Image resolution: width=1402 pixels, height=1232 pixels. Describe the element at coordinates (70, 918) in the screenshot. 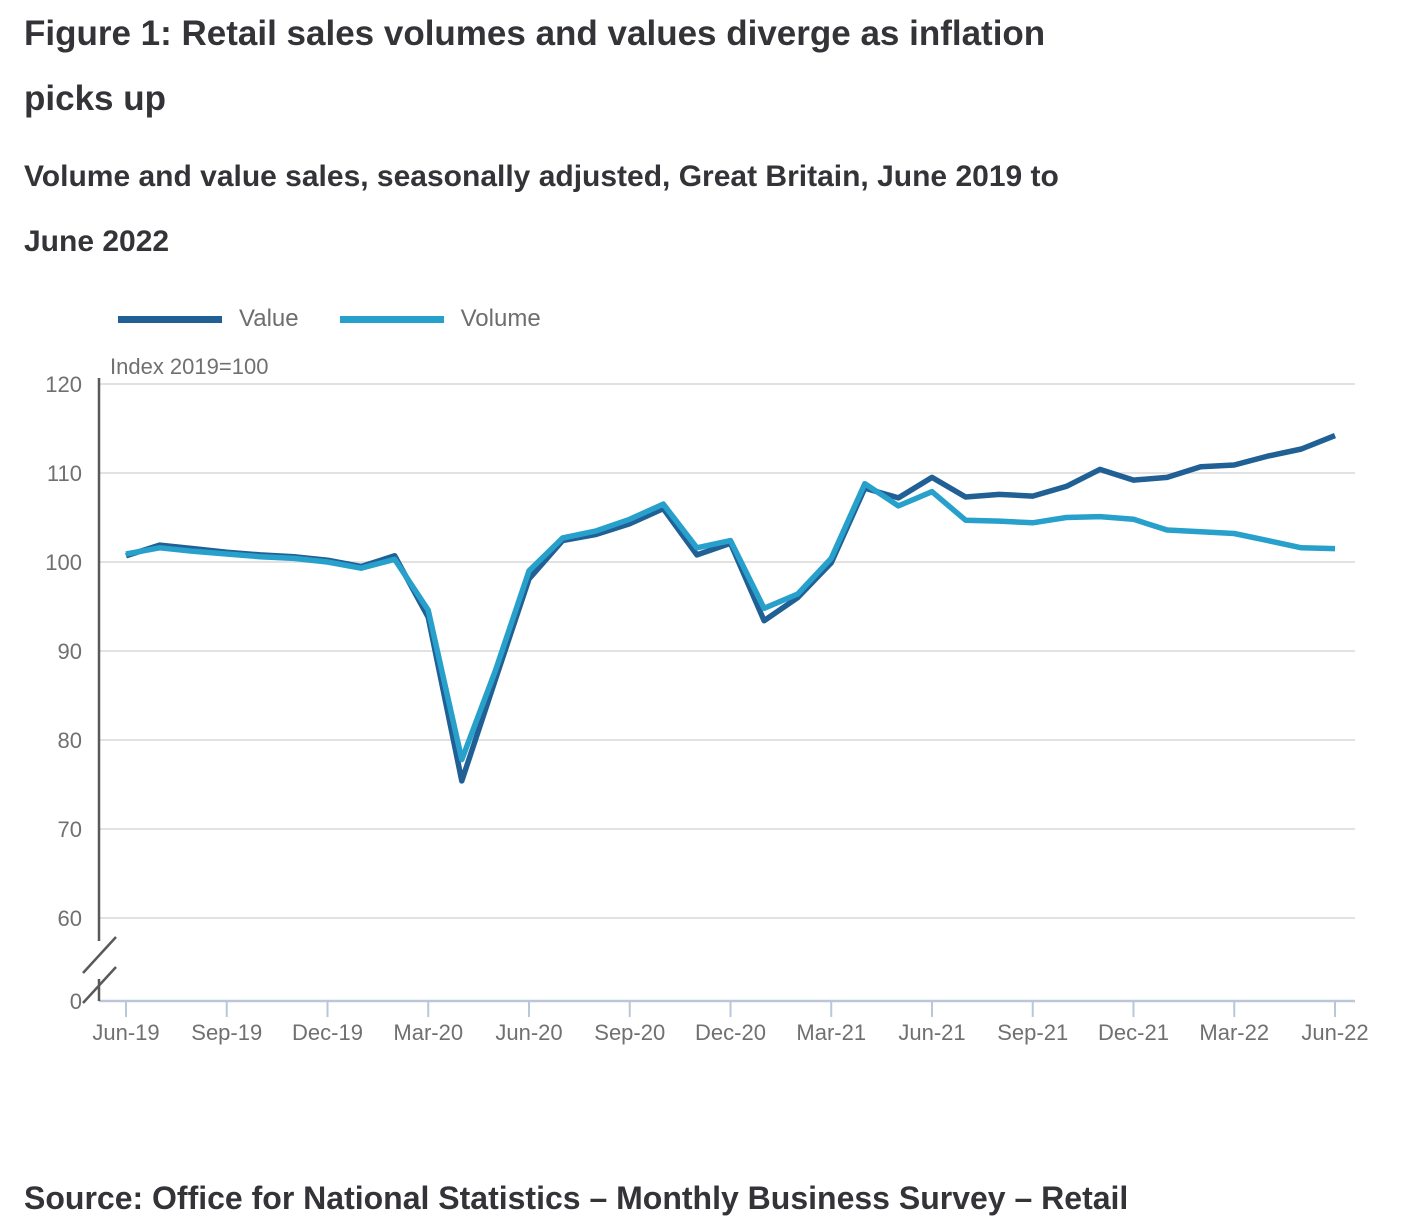

I see `y-tick-label-60: 60` at that location.